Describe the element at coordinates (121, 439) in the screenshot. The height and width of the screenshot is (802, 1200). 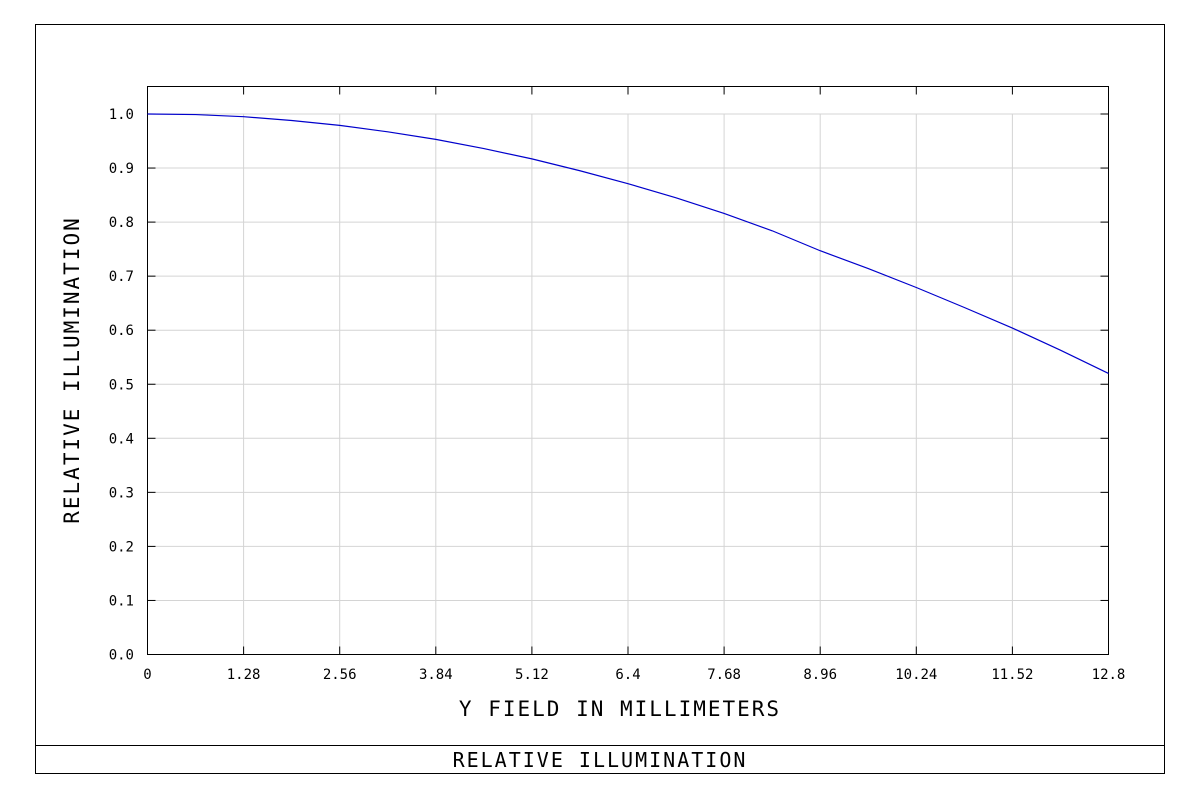
I see `y-tick-label: 0.4` at that location.